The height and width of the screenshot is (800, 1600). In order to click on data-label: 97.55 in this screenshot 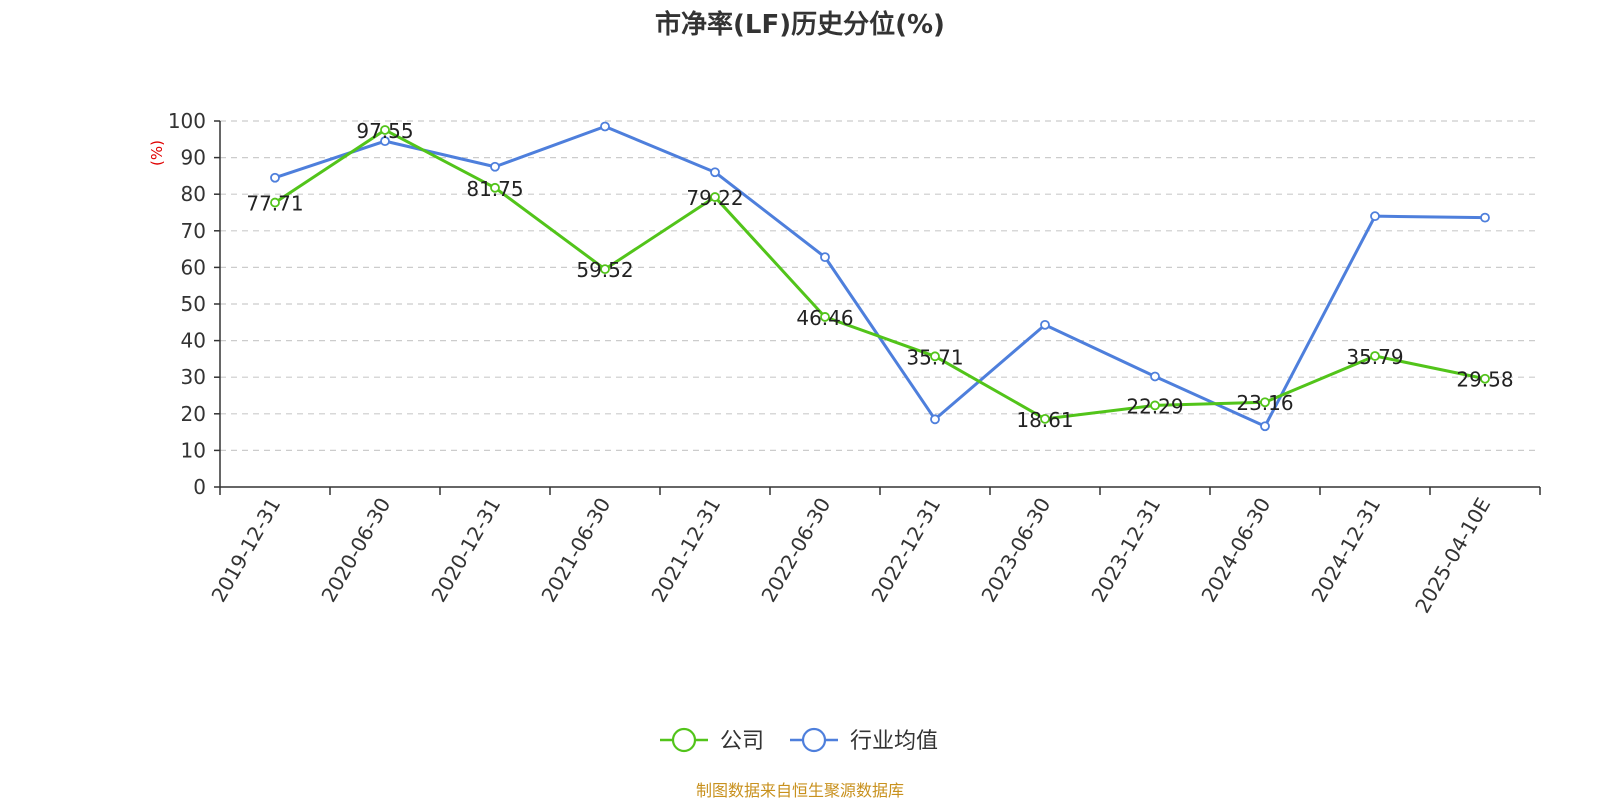, I will do `click(384, 131)`.